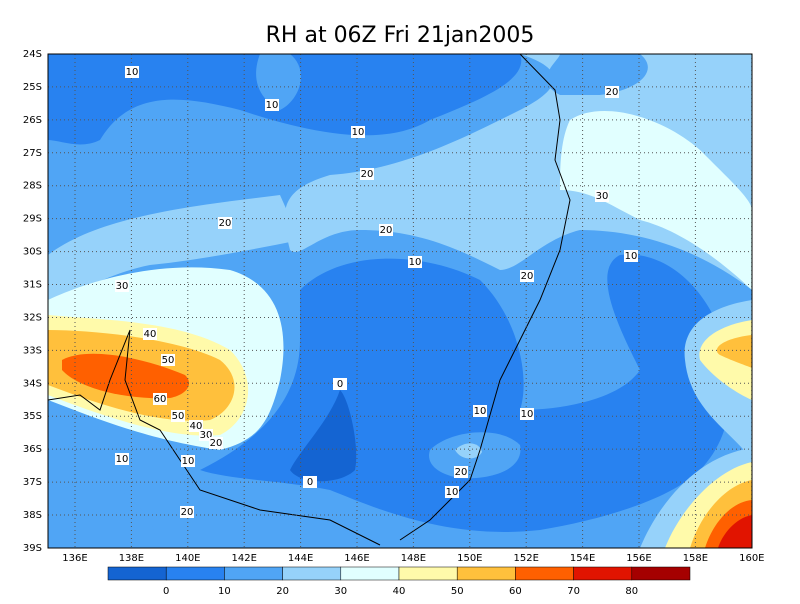 Image resolution: width=800 pixels, height=604 pixels. What do you see at coordinates (457, 591) in the screenshot?
I see `colorbar-label: 50` at bounding box center [457, 591].